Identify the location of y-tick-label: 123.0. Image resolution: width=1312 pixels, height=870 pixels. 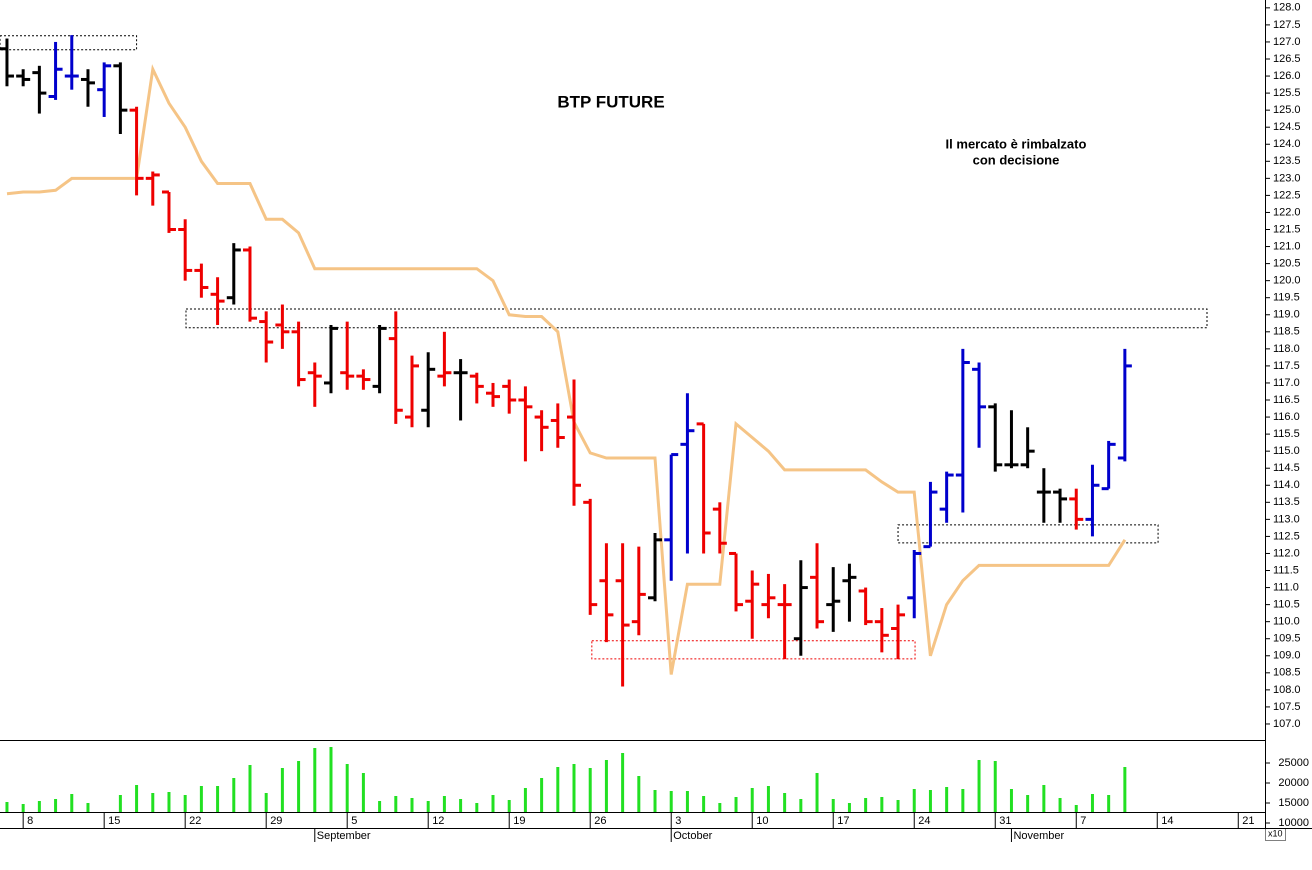
(1287, 178).